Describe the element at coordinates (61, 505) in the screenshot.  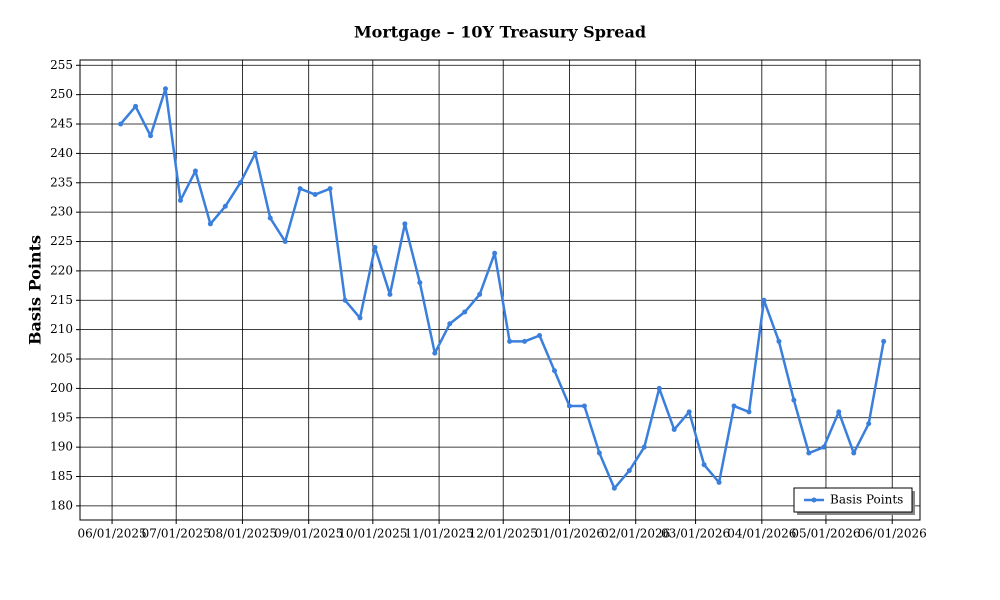
I see `y-tick-label: 180` at that location.